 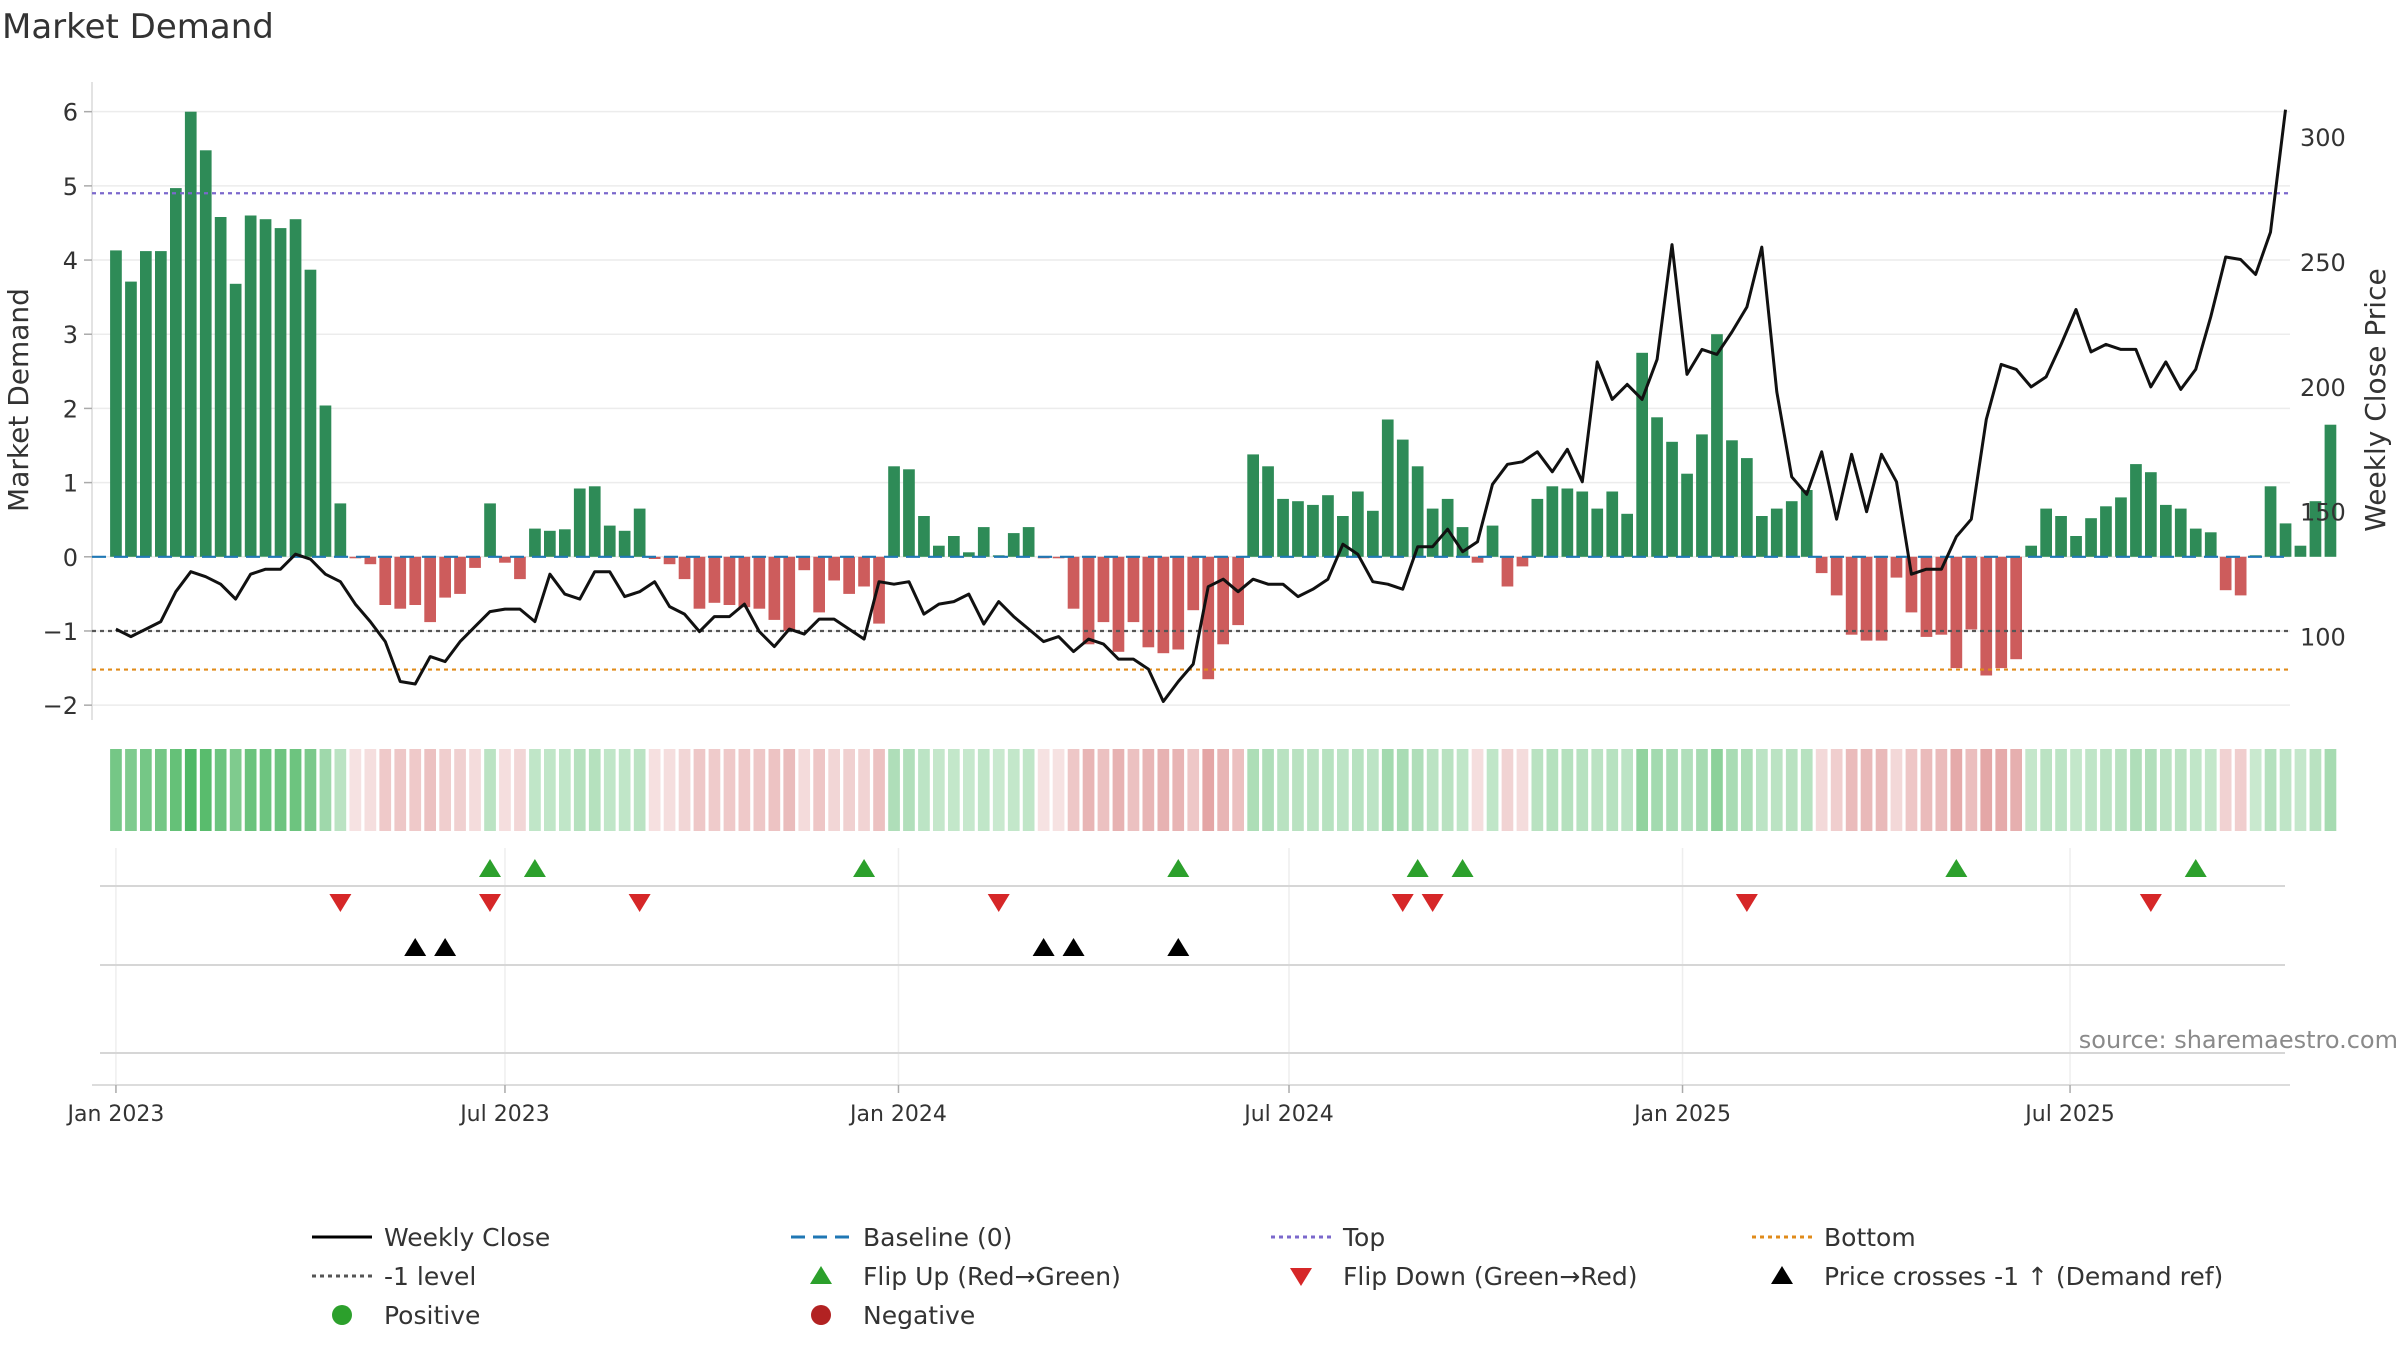 I want to click on y2-tick-label: 200, so click(x=2323, y=388).